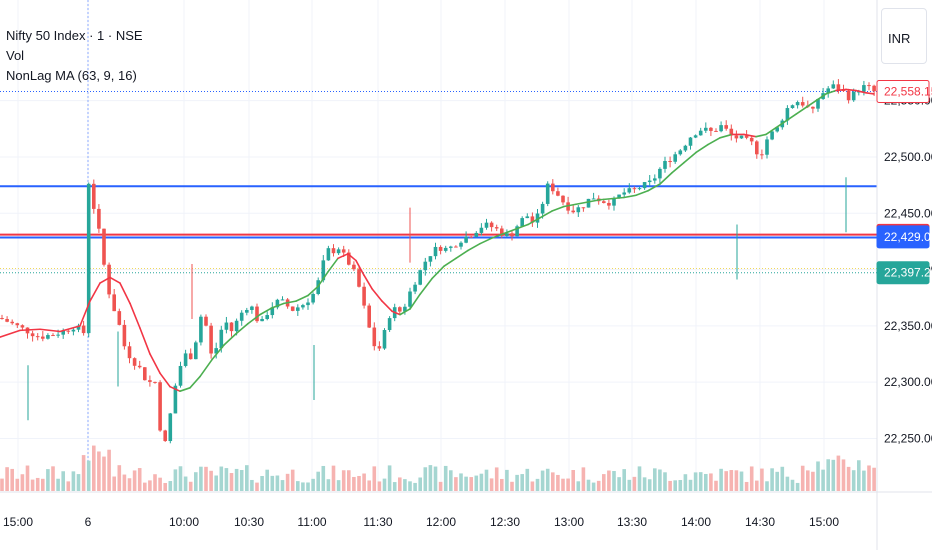  Describe the element at coordinates (74, 35) in the screenshot. I see `symbol-title: Nifty 50 Index · 1 · NSE` at that location.